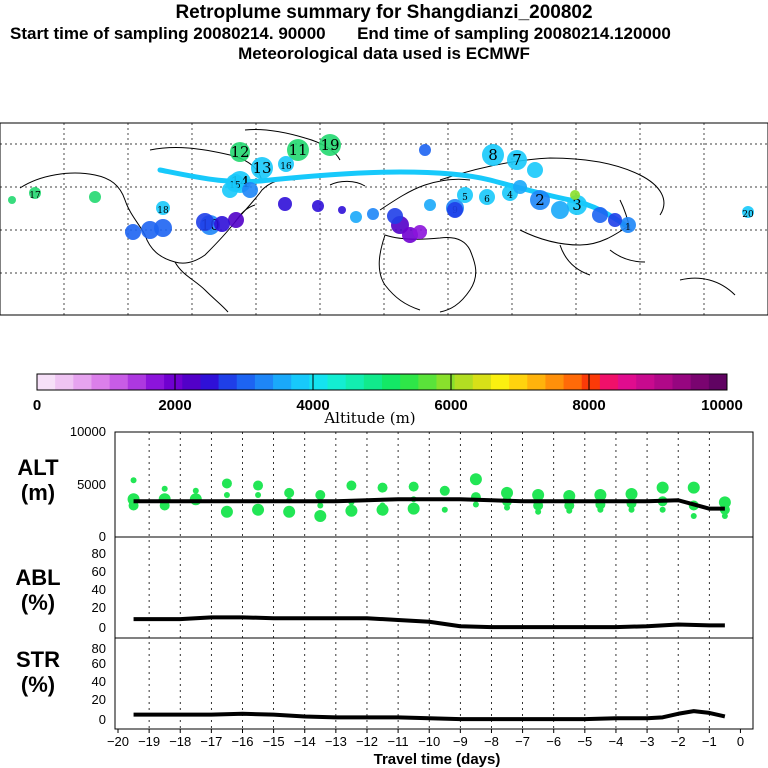  Describe the element at coordinates (429, 741) in the screenshot. I see `x-tick-label: −10` at that location.